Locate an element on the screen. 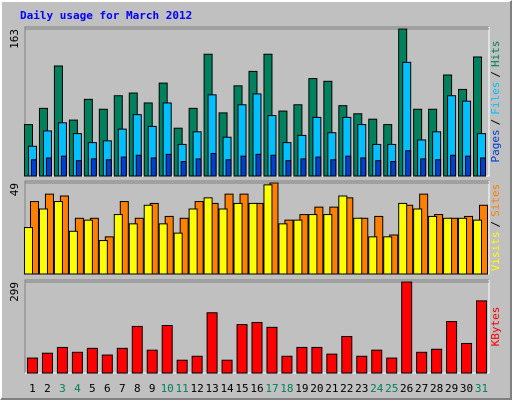 The height and width of the screenshot is (400, 512). x-tick-label: 7 is located at coordinates (122, 388).